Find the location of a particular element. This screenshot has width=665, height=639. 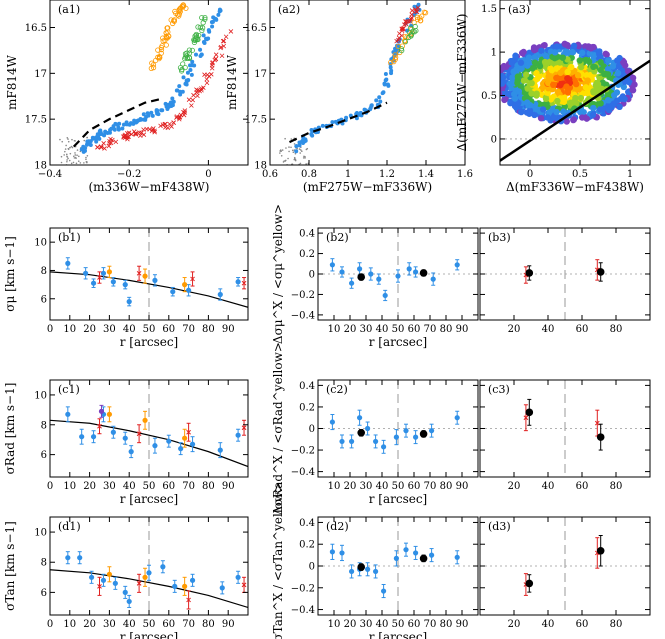

x-tick-label: 70 is located at coordinates (188, 486).